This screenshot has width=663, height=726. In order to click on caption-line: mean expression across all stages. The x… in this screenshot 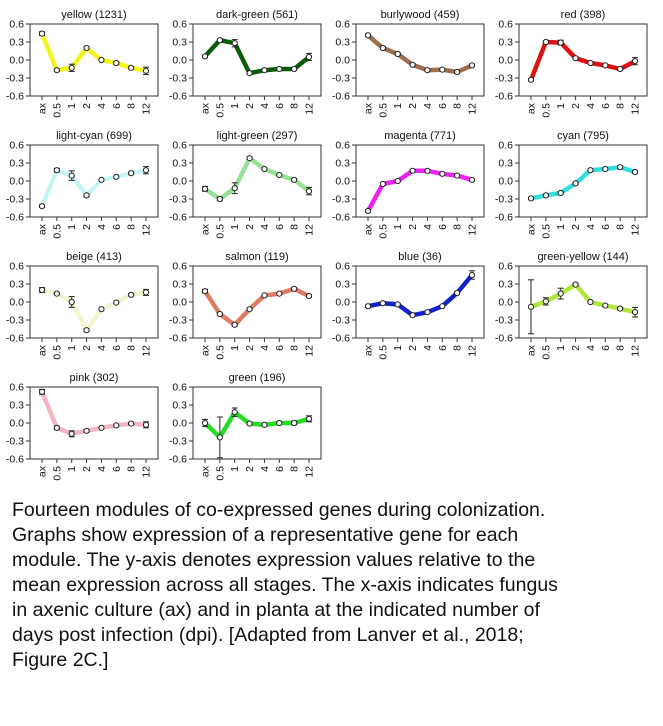, I will do `click(285, 585)`.